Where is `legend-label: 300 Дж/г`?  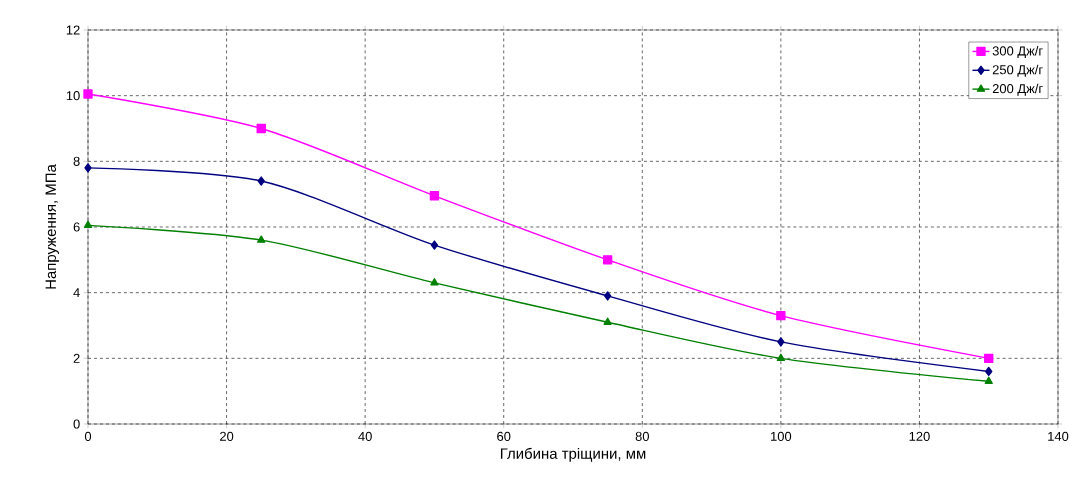
legend-label: 300 Дж/г is located at coordinates (1017, 51).